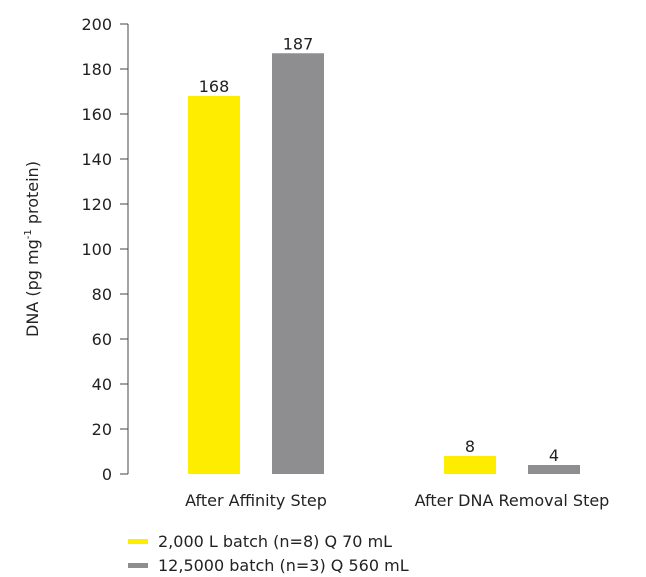 This screenshot has height=577, width=646. Describe the element at coordinates (32, 195) in the screenshot. I see `y-axis-title-suffix: protein)` at that location.